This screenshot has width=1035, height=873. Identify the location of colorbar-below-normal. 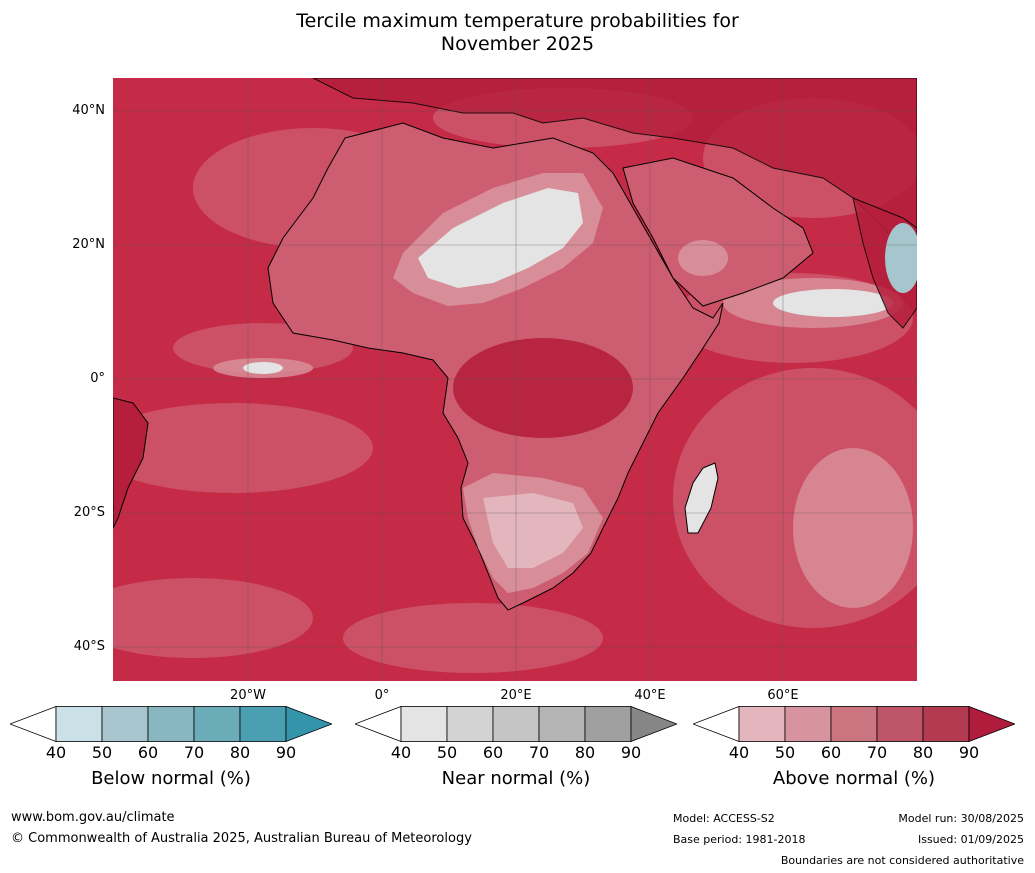
(171, 724).